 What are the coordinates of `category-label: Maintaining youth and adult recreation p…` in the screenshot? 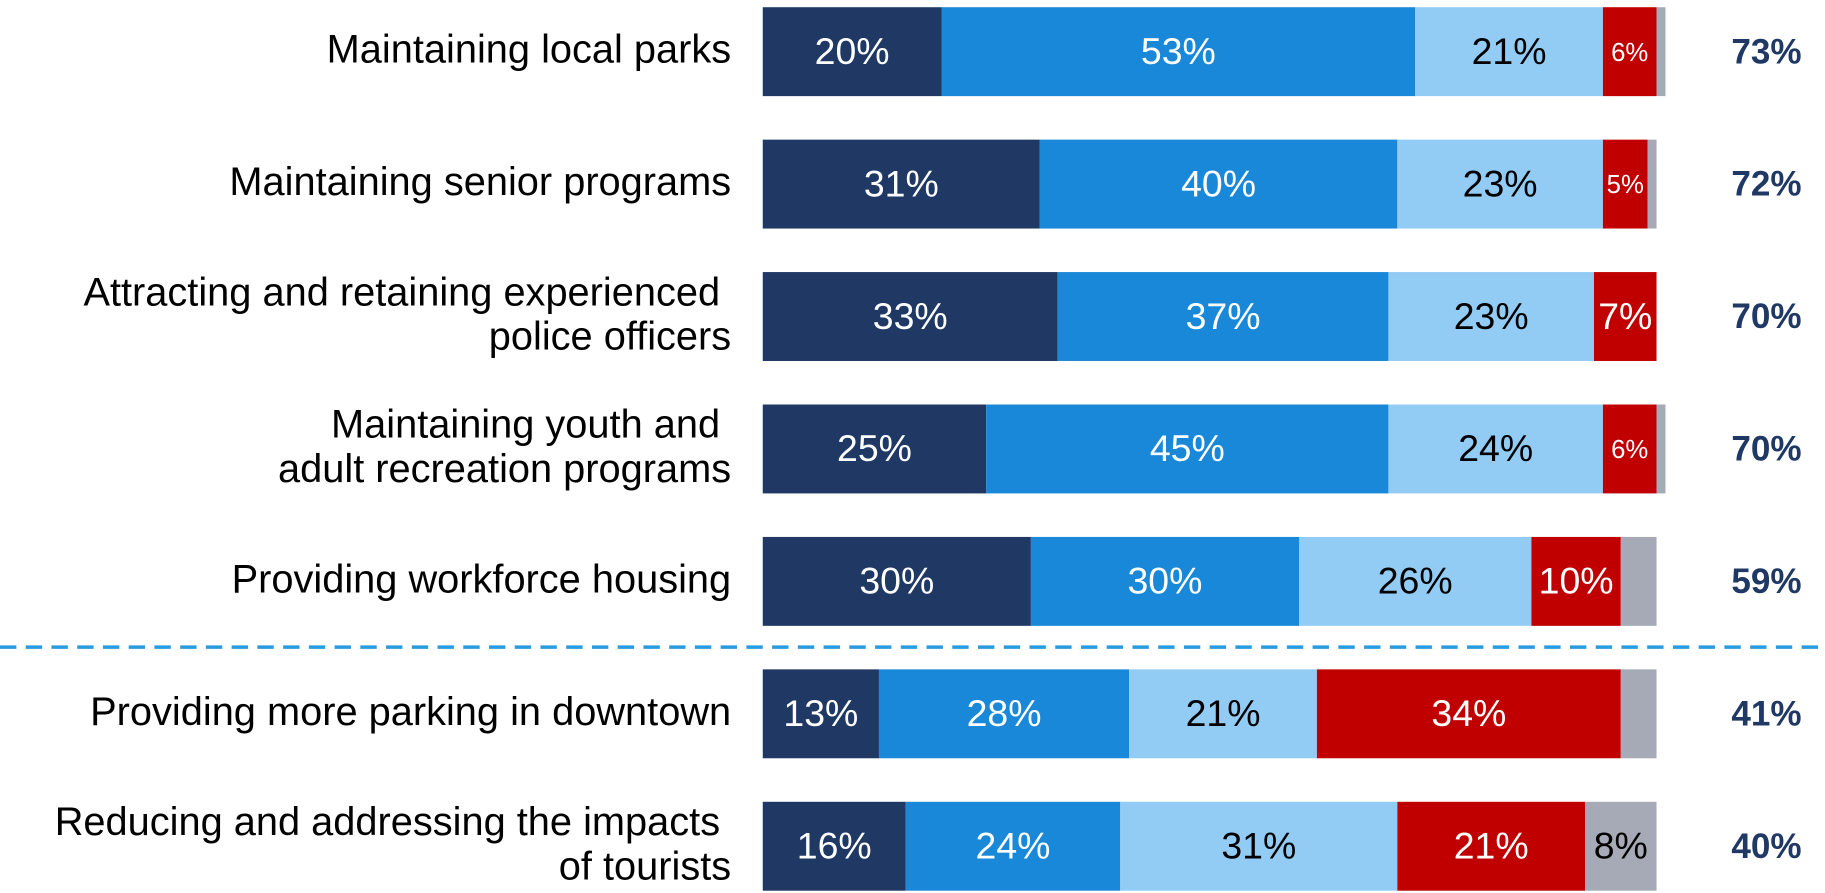 It's located at (504, 446).